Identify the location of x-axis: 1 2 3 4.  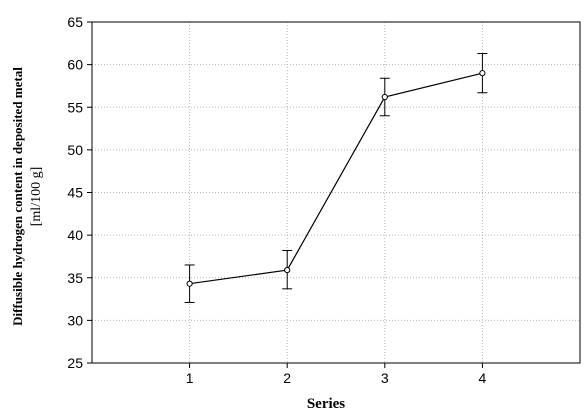
(336, 374).